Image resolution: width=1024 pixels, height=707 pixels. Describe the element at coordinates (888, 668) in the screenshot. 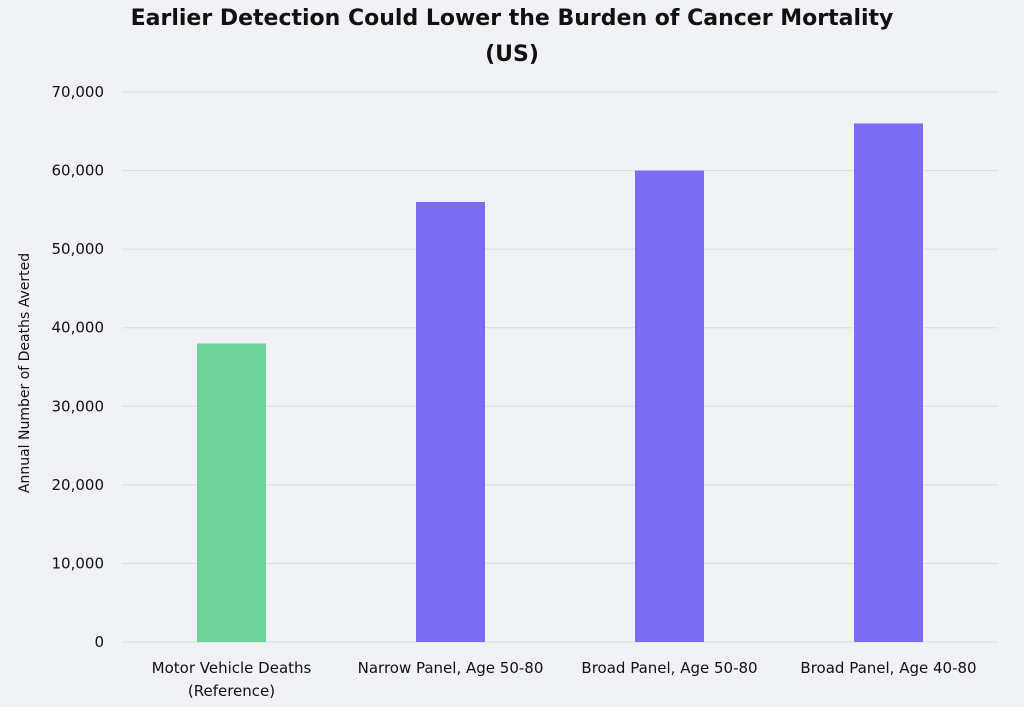

I see `x-category-label: Broad Panel, Age 40-80` at that location.